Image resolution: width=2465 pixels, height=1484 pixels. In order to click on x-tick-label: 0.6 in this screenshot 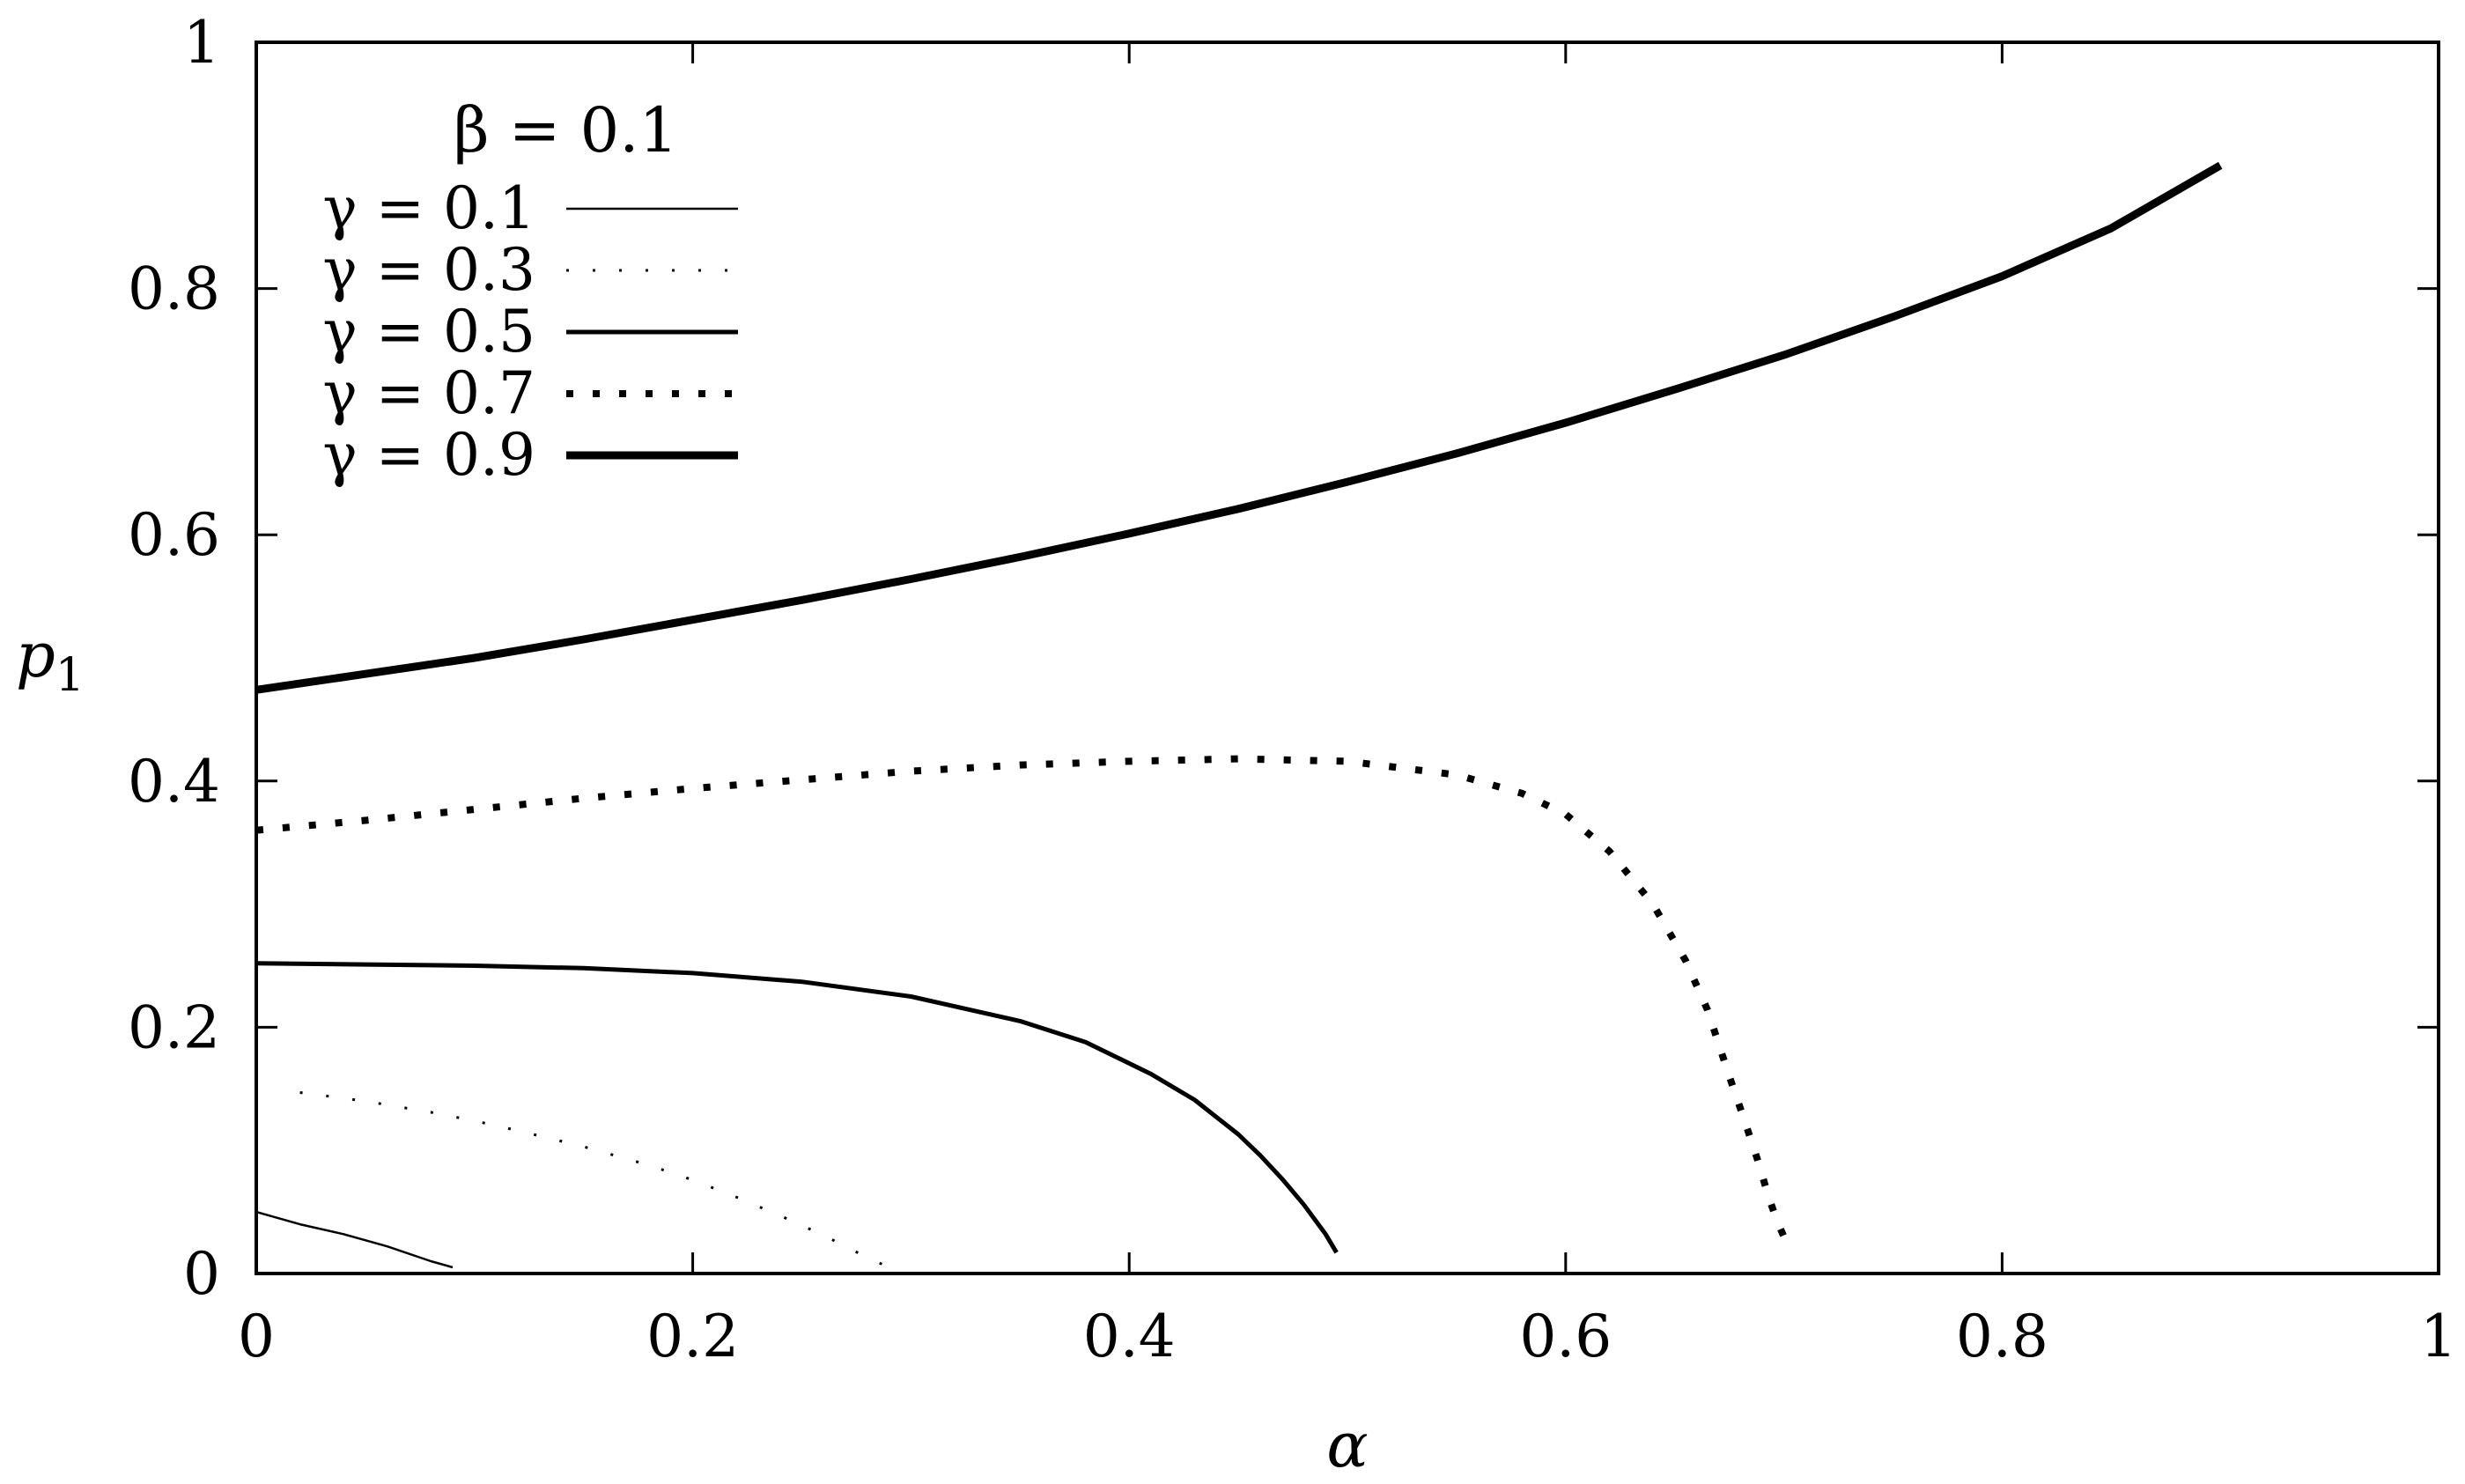, I will do `click(1565, 1336)`.